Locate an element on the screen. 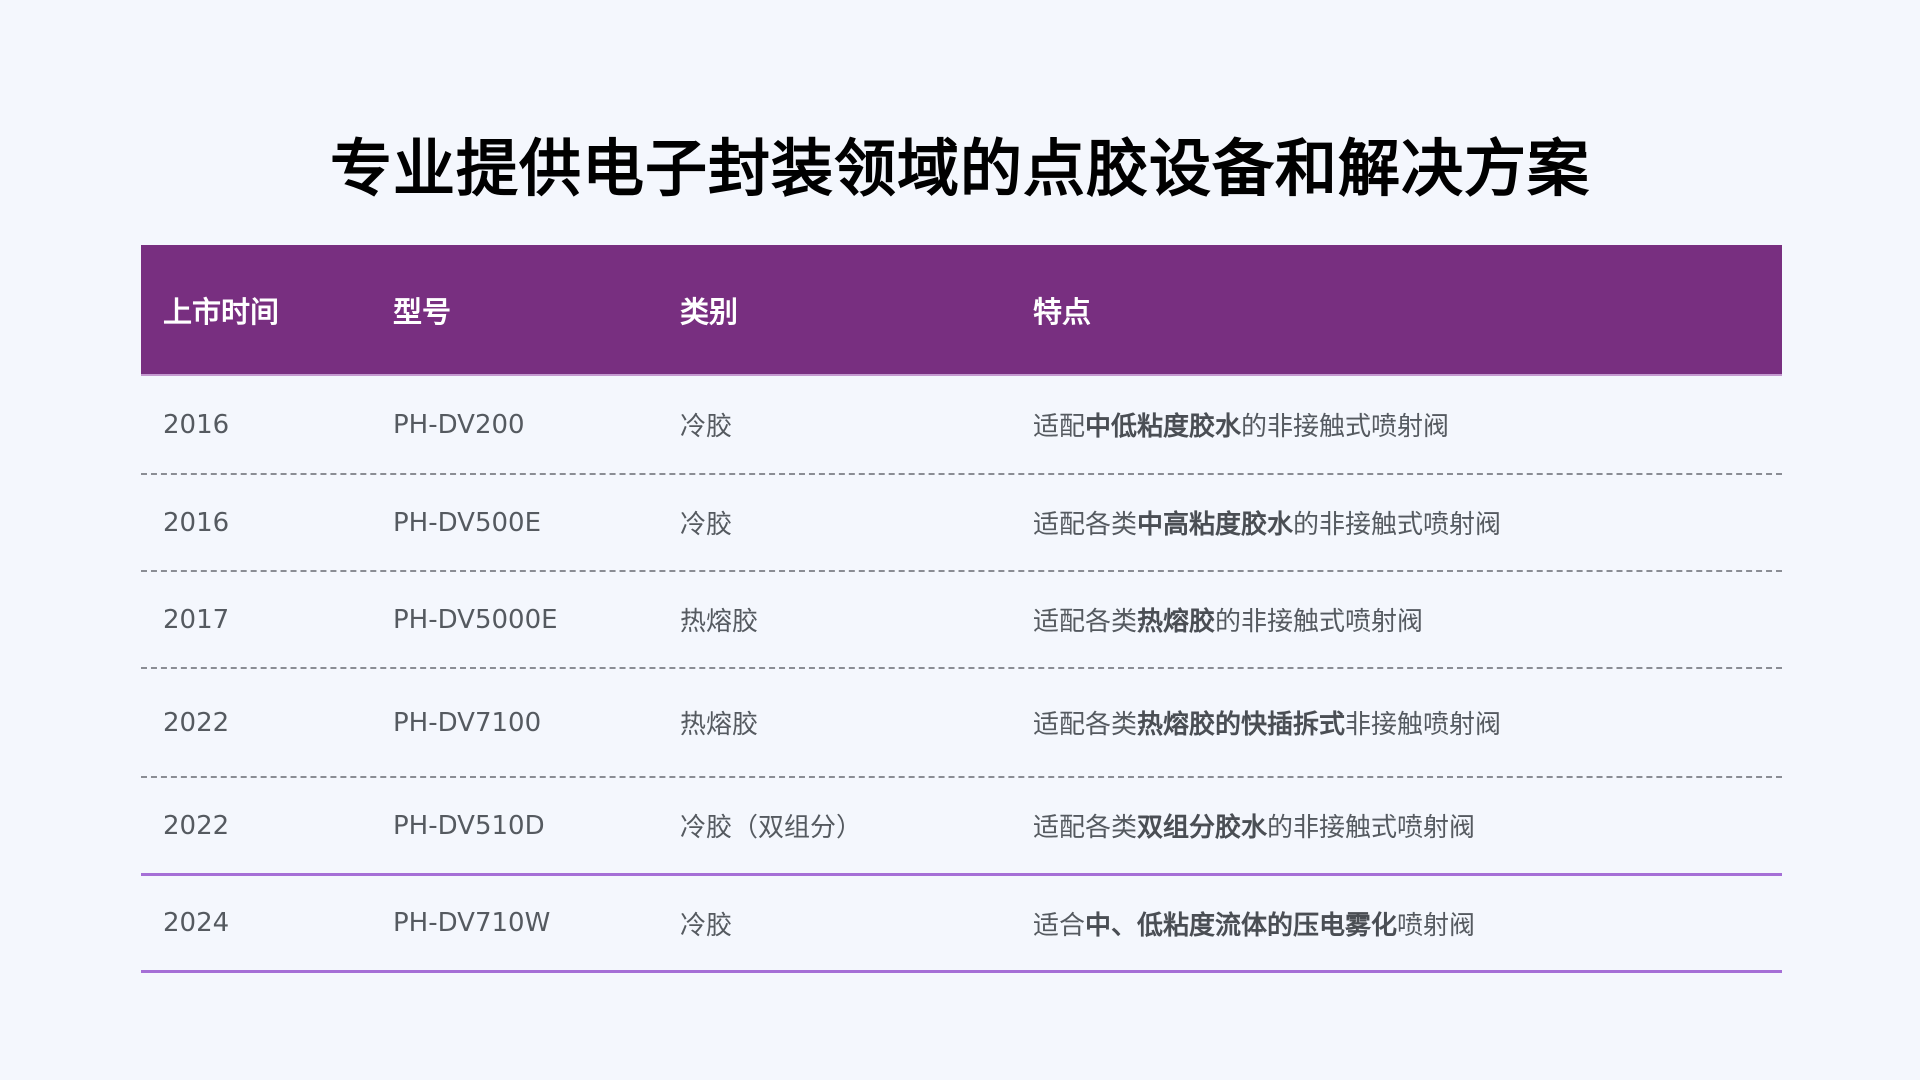 This screenshot has height=1080, width=1920. header-features: 特点 is located at coordinates (1062, 311).